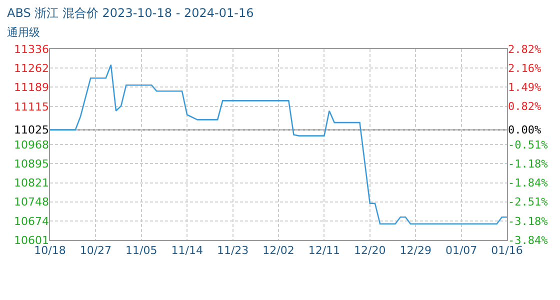 The image size is (560, 300). What do you see at coordinates (31, 87) in the screenshot?
I see `y-tick-label: 11189` at bounding box center [31, 87].